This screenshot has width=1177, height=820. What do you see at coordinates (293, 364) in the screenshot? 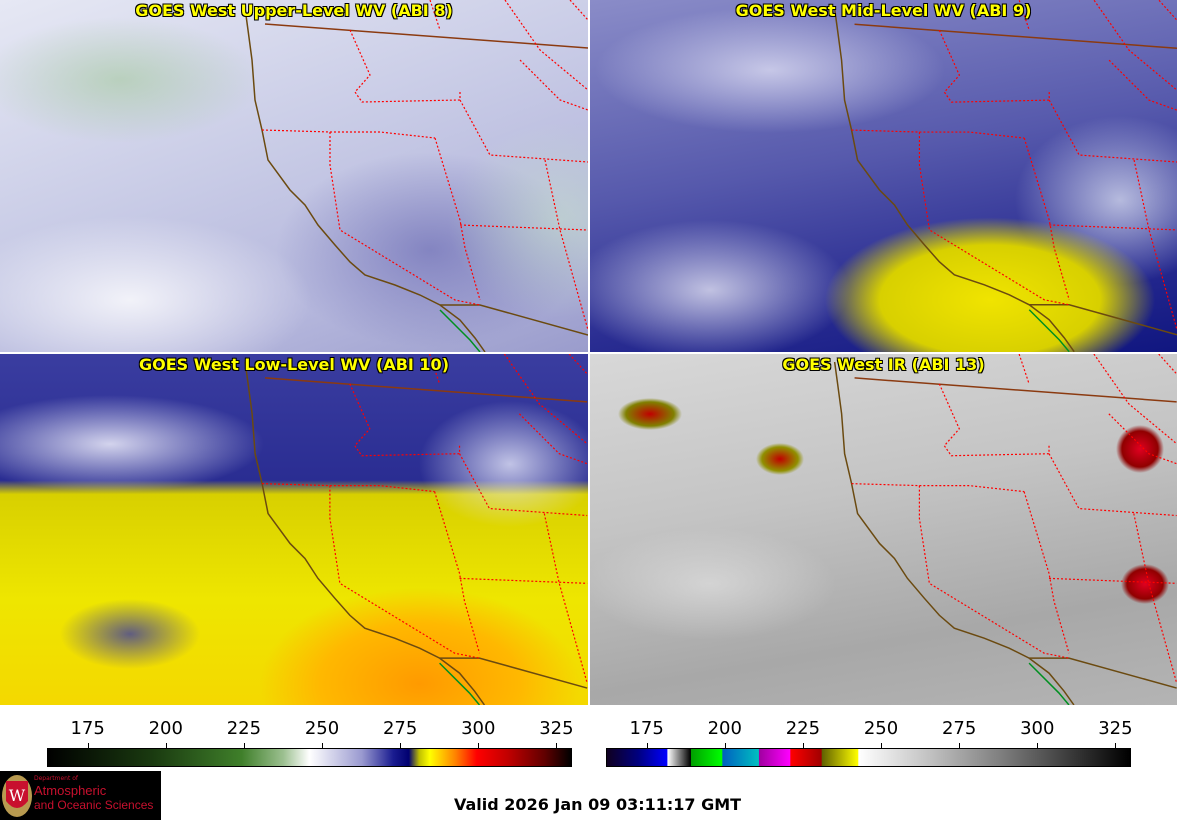
I see `panel-title: GOES West Low-Level WV (ABI 10)` at bounding box center [293, 364].